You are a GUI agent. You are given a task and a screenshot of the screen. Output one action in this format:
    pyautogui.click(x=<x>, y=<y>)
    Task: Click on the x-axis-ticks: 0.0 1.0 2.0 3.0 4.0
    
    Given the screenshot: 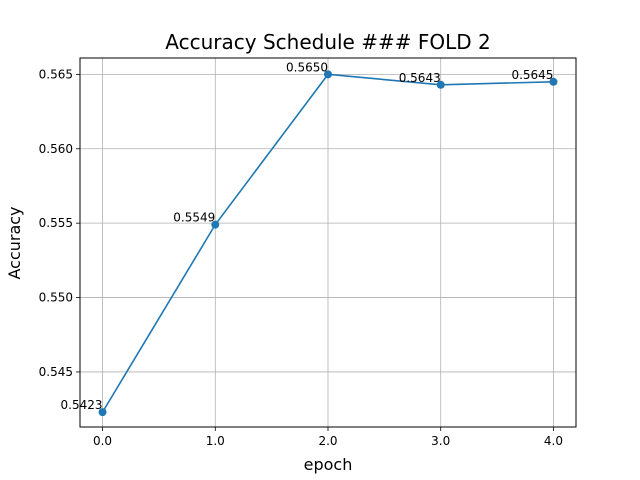 What is the action you would take?
    pyautogui.click(x=328, y=437)
    